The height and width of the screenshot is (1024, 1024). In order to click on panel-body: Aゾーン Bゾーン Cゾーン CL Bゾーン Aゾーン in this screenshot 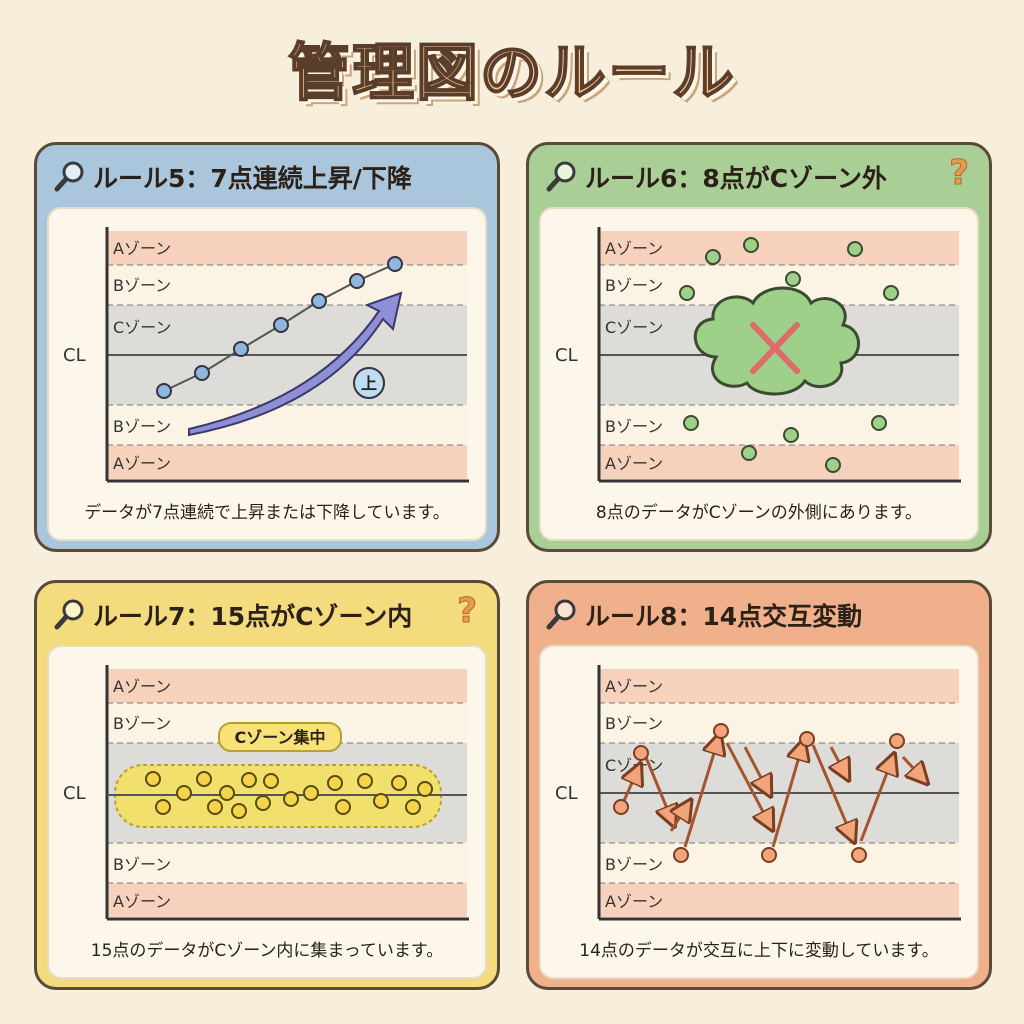, I will do `click(759, 812)`.